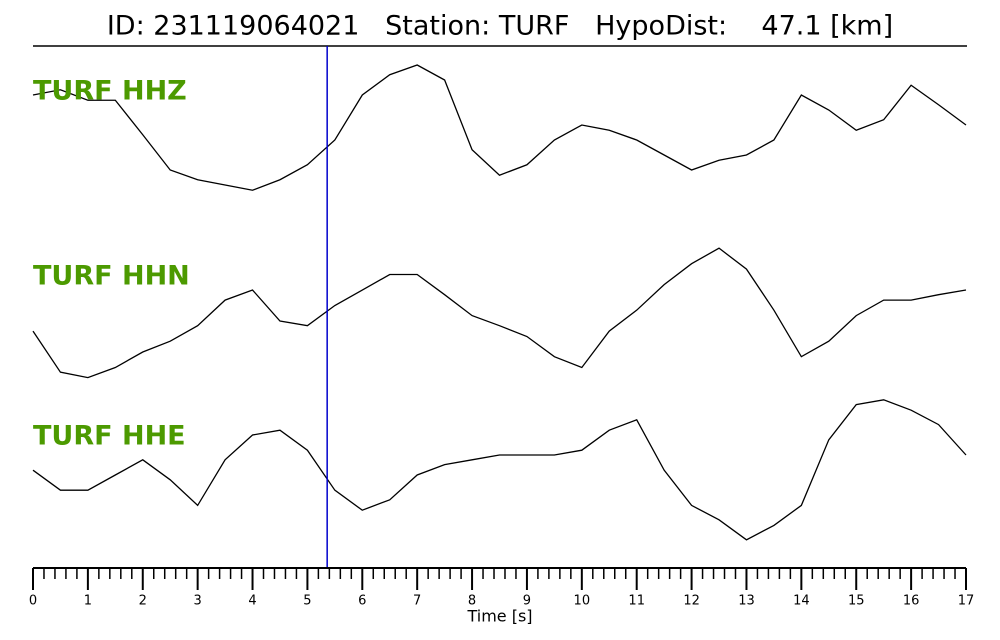  I want to click on x-tick-label: 1, so click(88, 601).